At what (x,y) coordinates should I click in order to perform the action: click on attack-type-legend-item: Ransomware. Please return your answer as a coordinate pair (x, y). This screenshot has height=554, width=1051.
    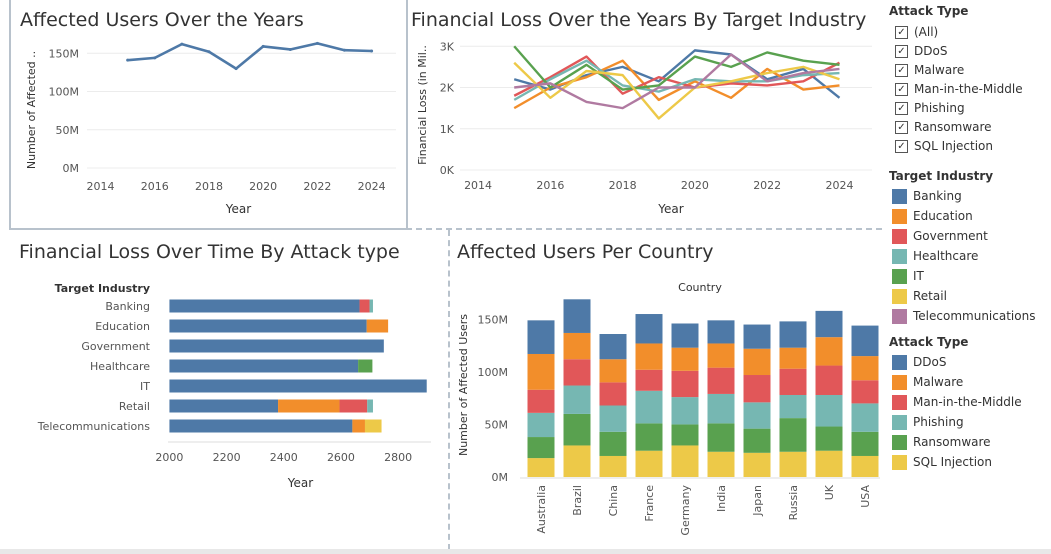
    Looking at the image, I should click on (941, 442).